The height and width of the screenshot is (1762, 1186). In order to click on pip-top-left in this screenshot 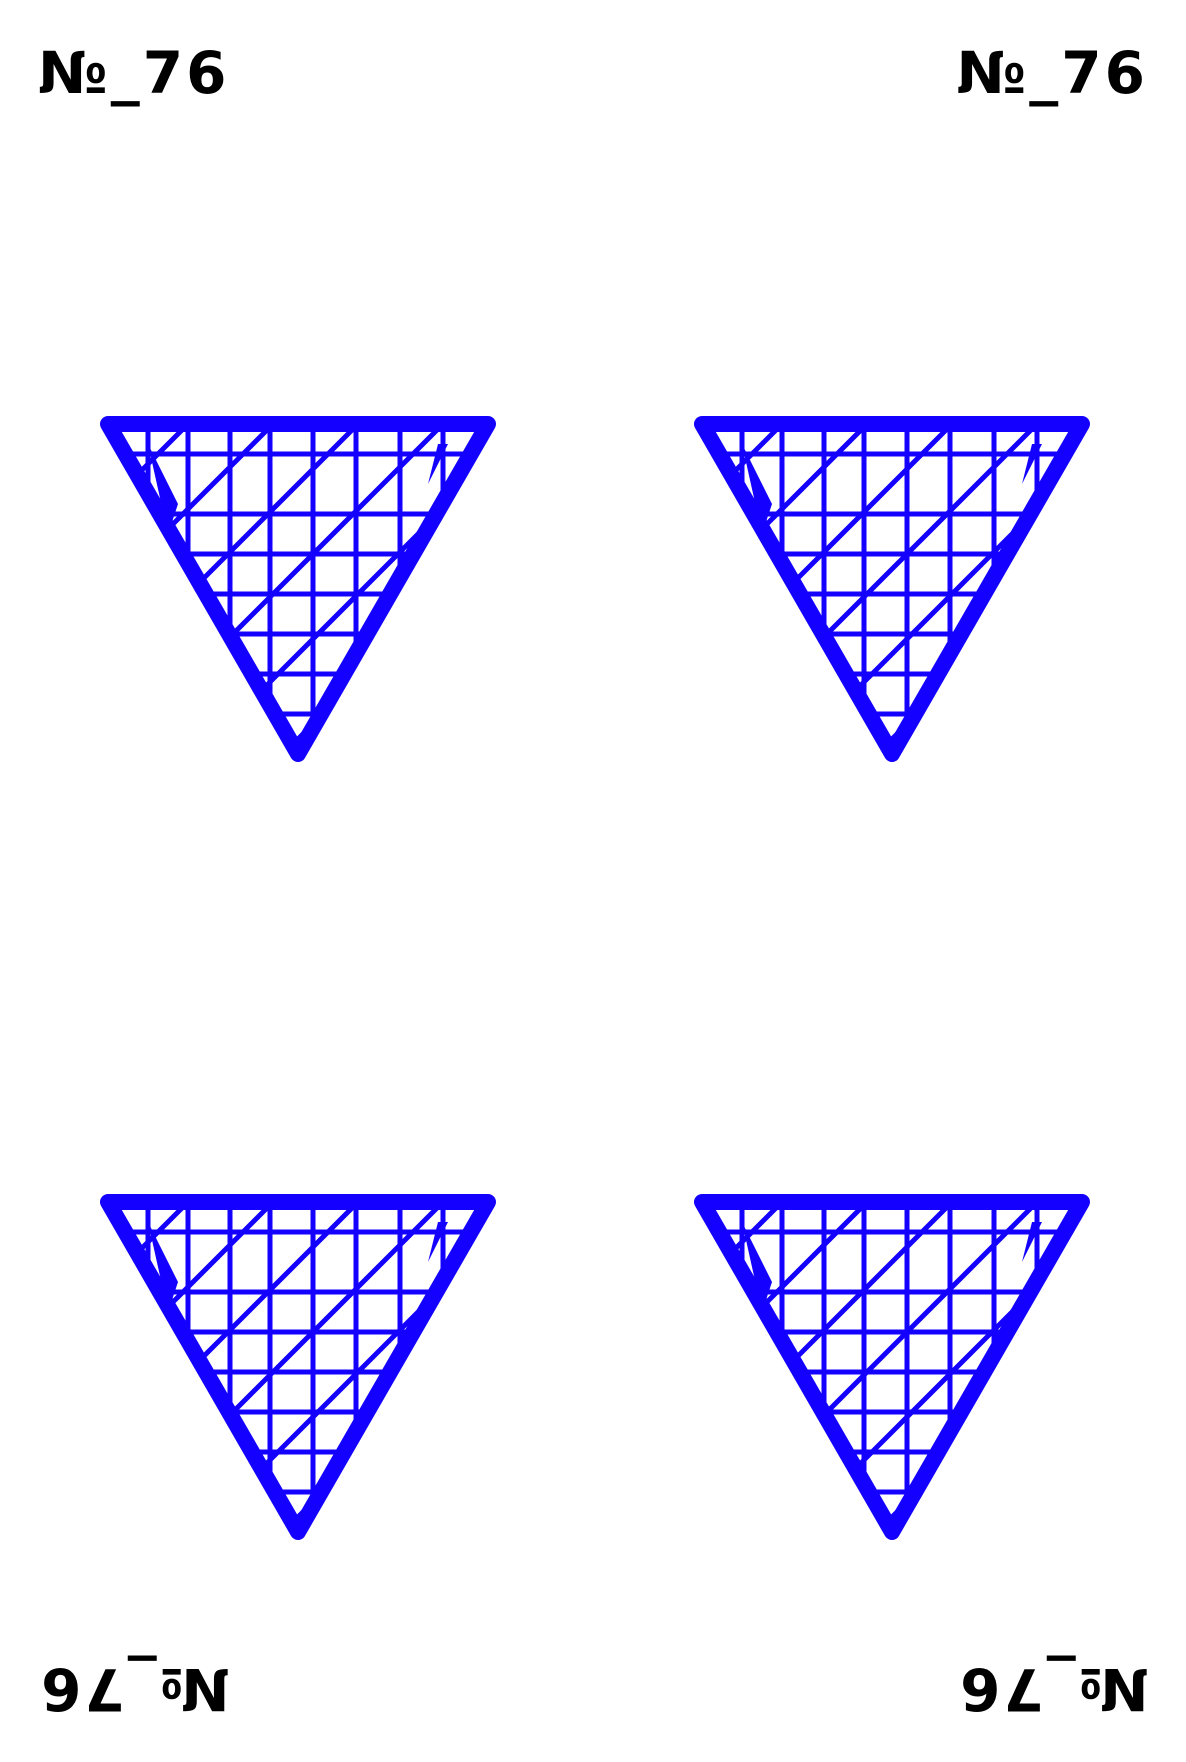, I will do `click(306, 589)`.